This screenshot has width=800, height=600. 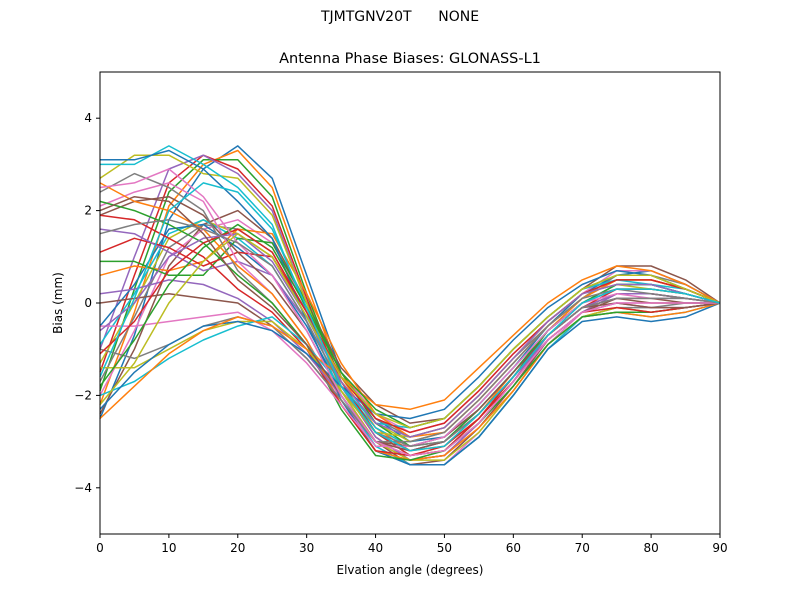 I want to click on y-axis-label: Bias (mm), so click(x=58, y=303).